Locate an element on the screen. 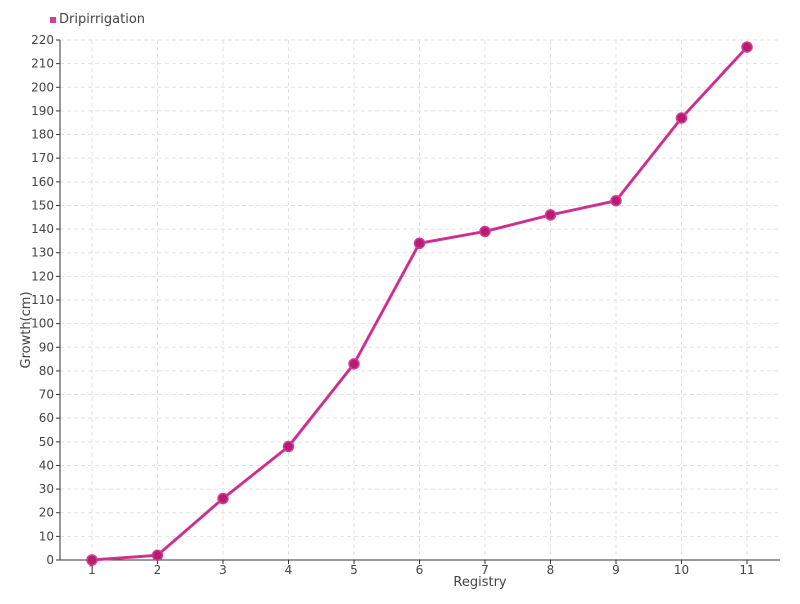  x-axis-label: Registry is located at coordinates (480, 582).